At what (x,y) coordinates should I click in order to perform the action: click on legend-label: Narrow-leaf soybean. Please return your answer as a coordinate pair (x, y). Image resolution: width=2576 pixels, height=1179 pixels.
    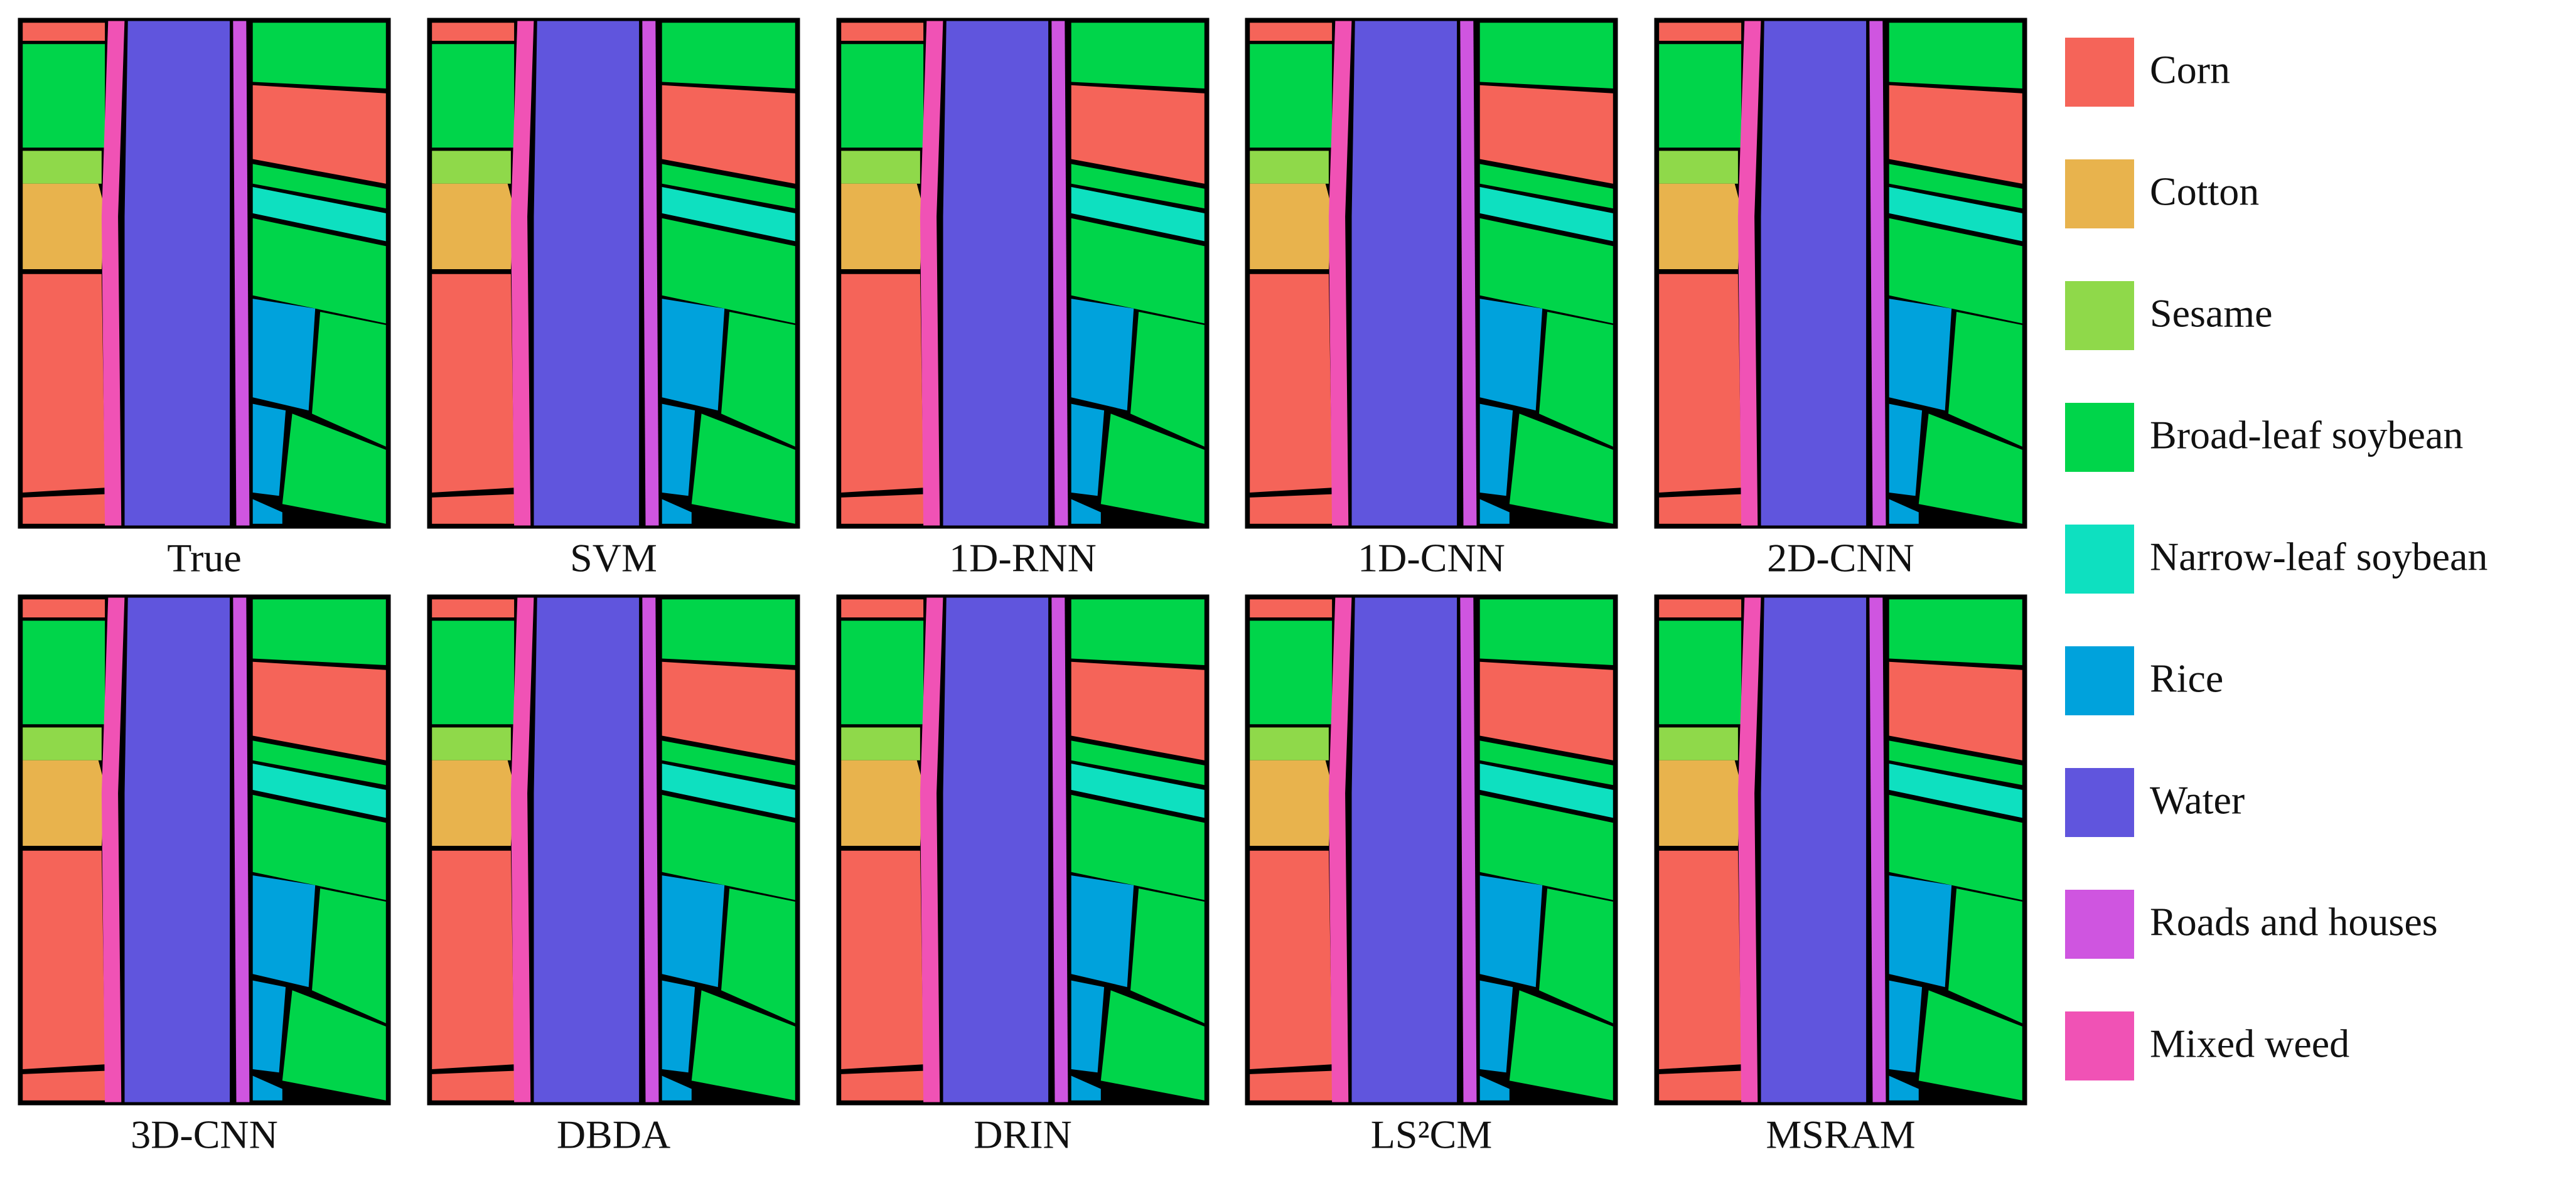
    Looking at the image, I should click on (2318, 557).